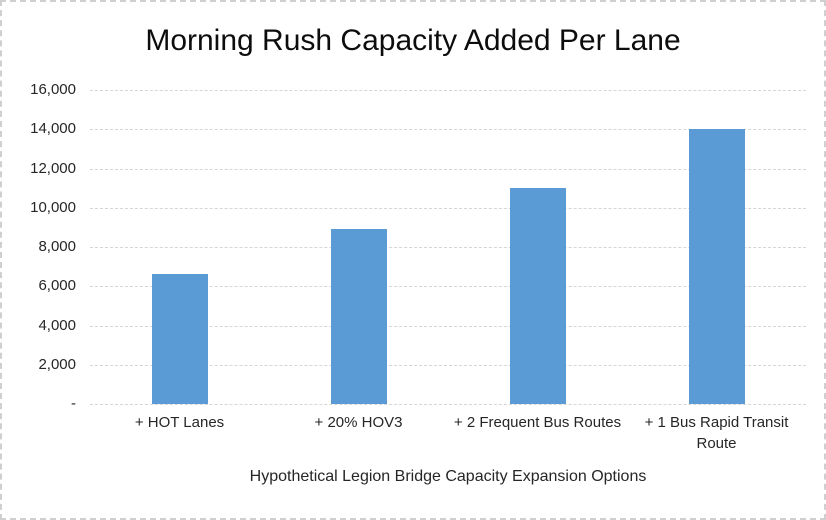  Describe the element at coordinates (57, 246) in the screenshot. I see `y-tick-label: 8,000` at that location.